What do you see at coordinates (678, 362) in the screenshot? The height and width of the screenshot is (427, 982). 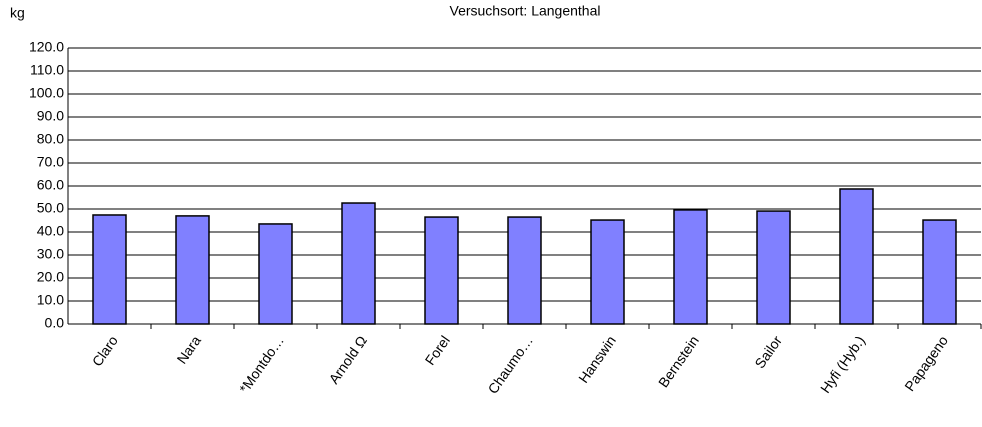 I see `x-tick-label: Bernstein` at bounding box center [678, 362].